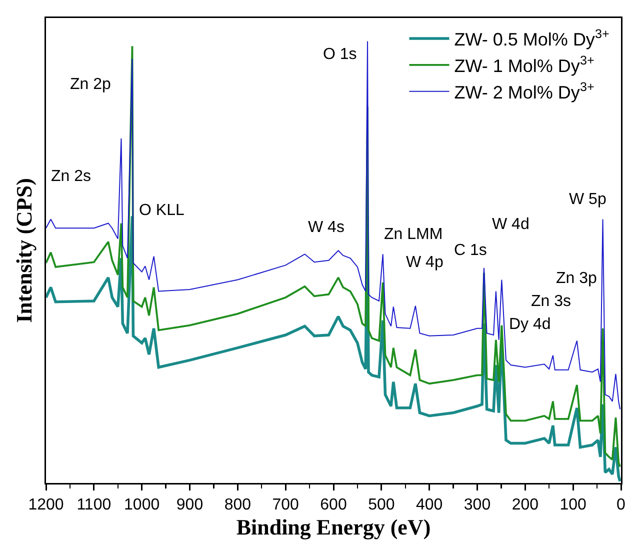 The image size is (631, 549). Describe the element at coordinates (333, 527) in the screenshot. I see `x-axis-title: Binding Energy (eV)` at that location.